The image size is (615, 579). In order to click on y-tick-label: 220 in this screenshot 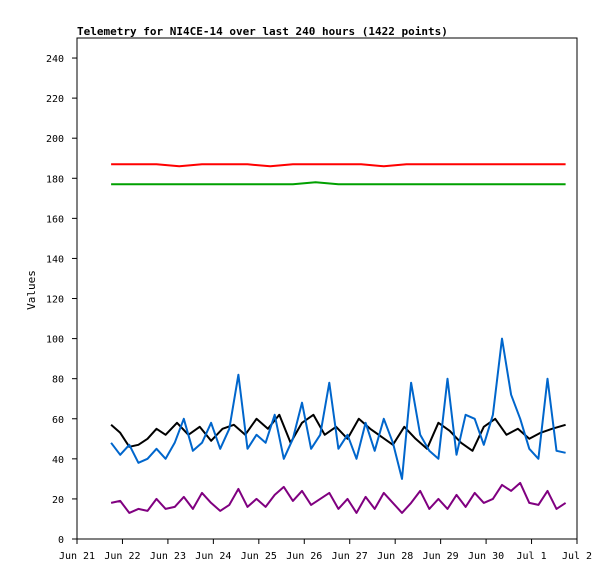, I will do `click(55, 99)`.